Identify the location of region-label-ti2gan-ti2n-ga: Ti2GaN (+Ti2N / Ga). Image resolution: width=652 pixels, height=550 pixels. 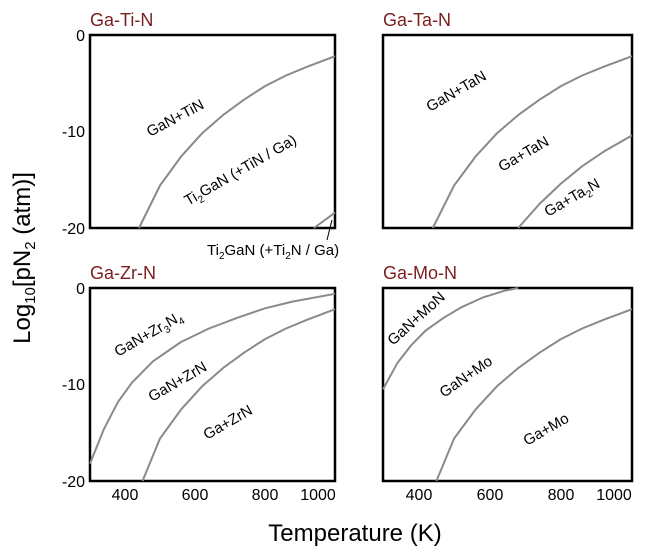
(273, 252).